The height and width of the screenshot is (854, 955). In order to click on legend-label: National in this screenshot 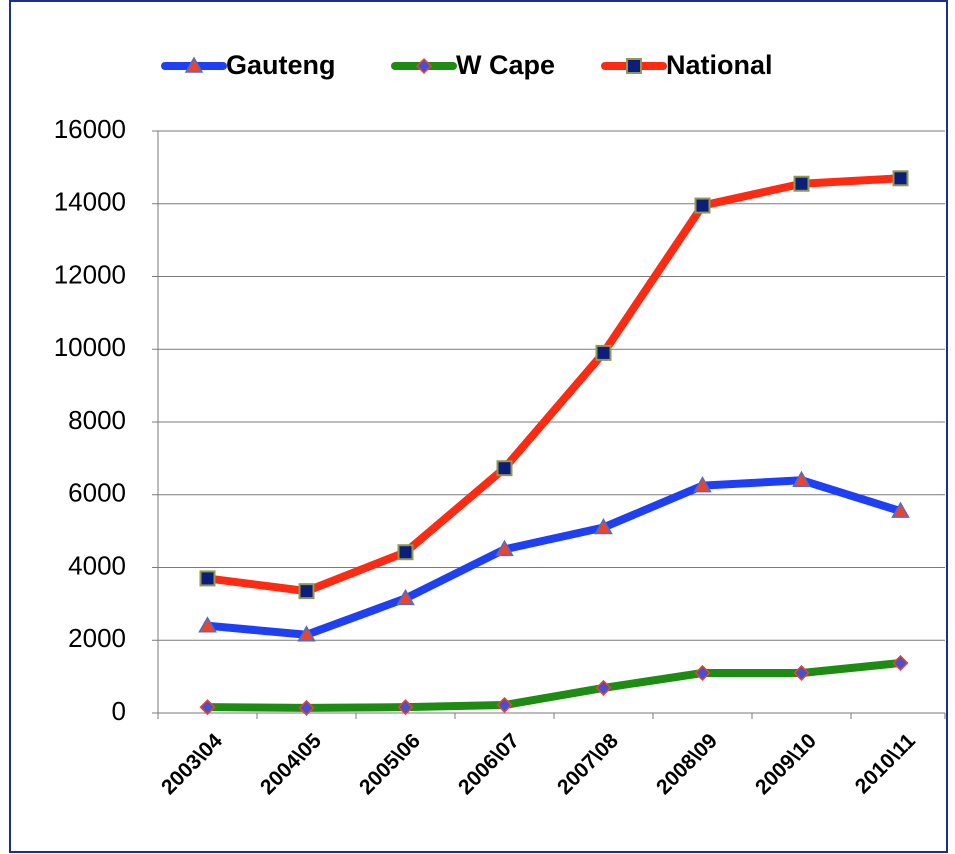, I will do `click(719, 65)`.